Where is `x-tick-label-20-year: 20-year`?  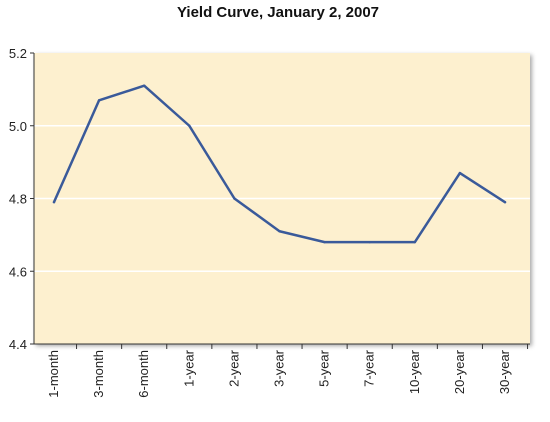
x-tick-label-20-year: 20-year is located at coordinates (459, 371).